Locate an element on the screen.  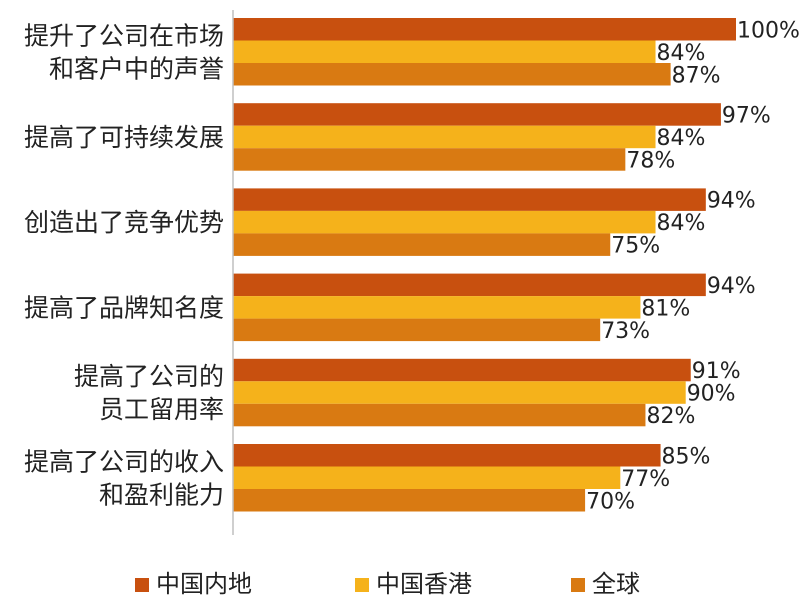
value-label-3-3: 75% is located at coordinates (635, 246).